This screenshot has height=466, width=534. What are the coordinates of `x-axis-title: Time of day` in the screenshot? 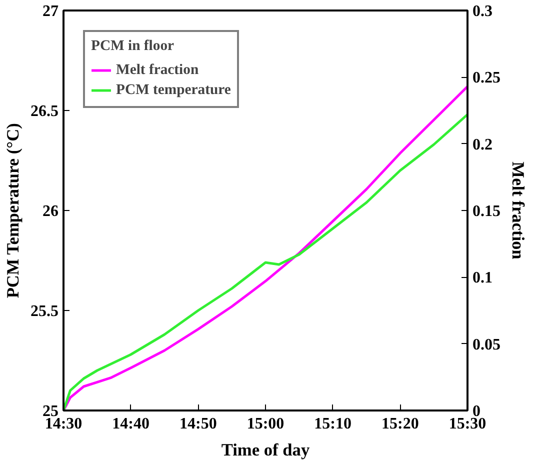 It's located at (265, 450).